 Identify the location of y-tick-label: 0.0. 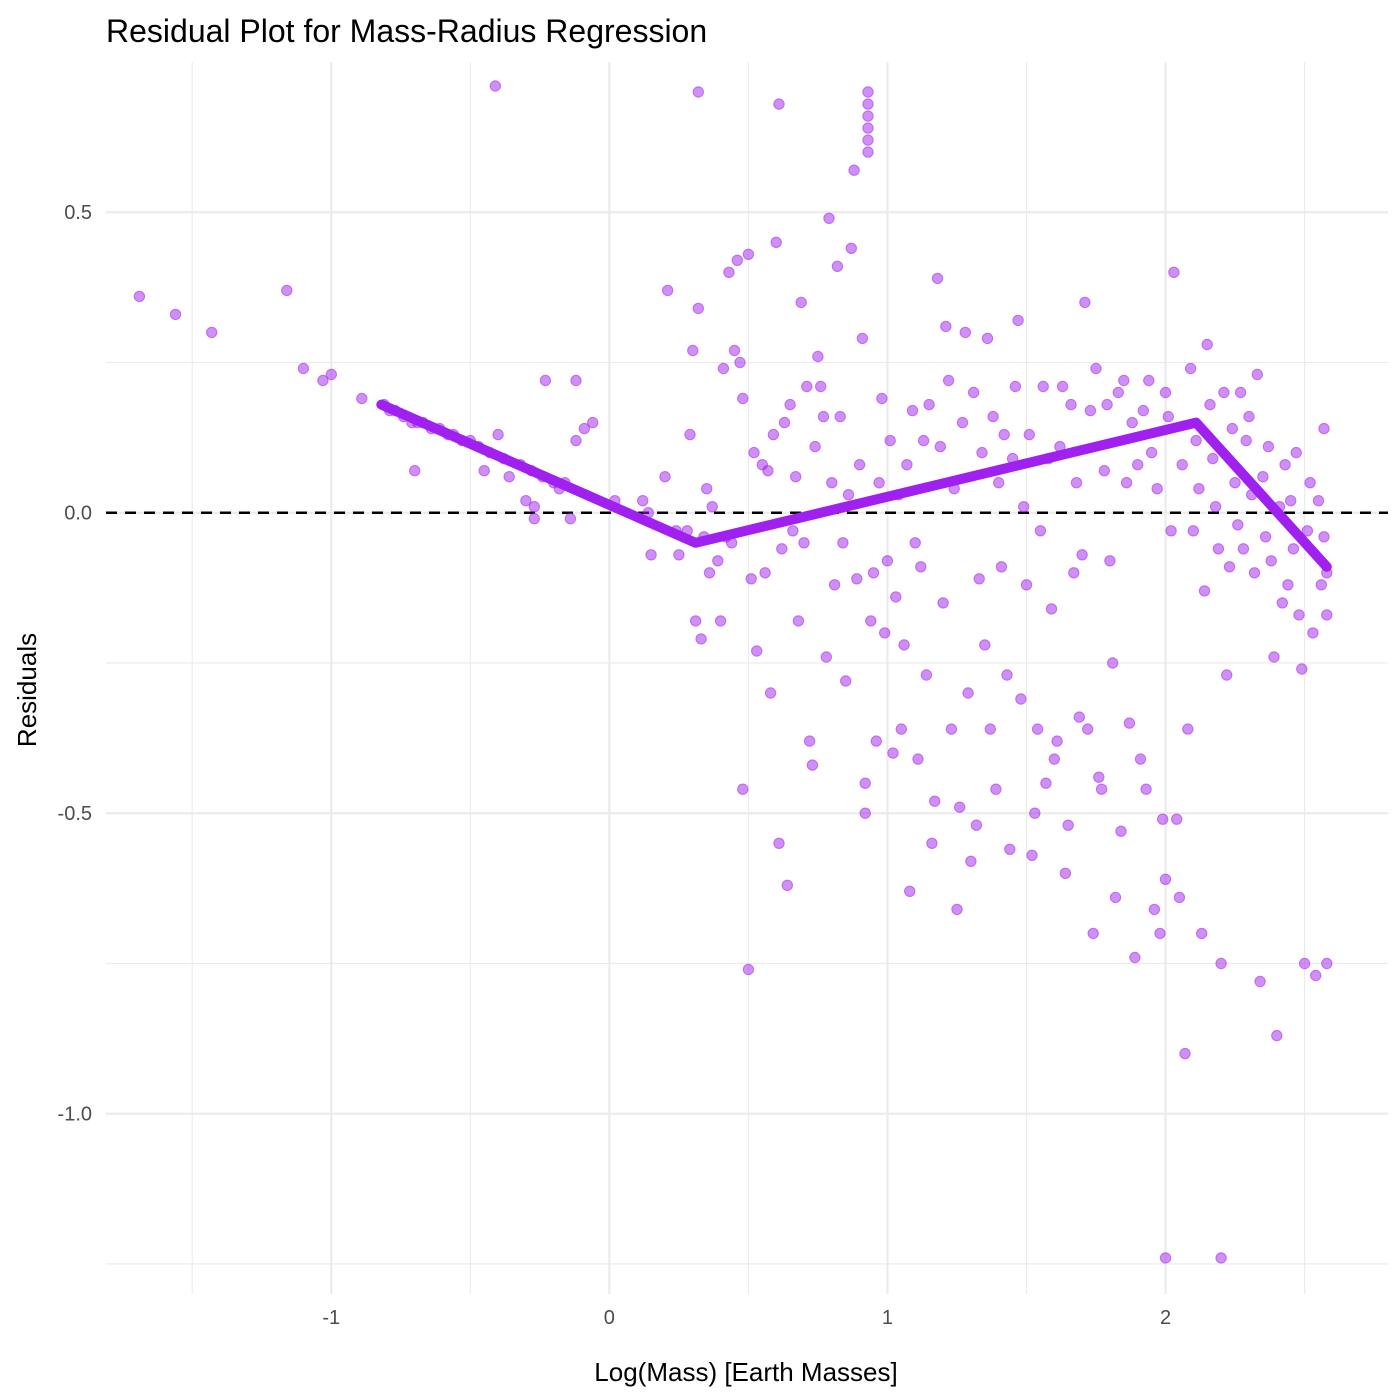
(78, 514).